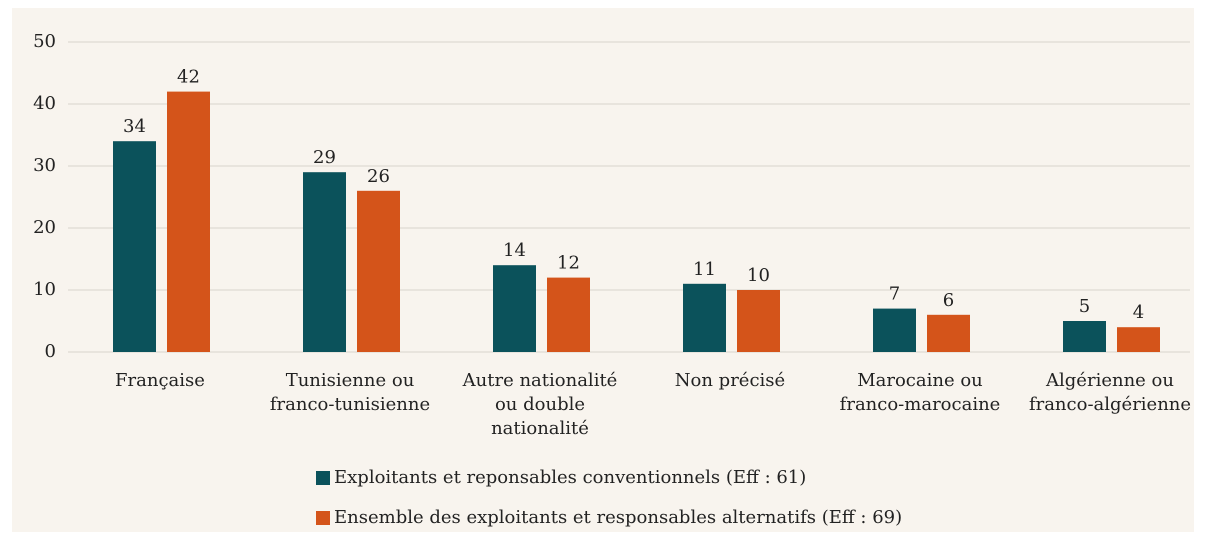 Image resolution: width=1206 pixels, height=538 pixels. Describe the element at coordinates (704, 269) in the screenshot. I see `data-label: 11` at that location.